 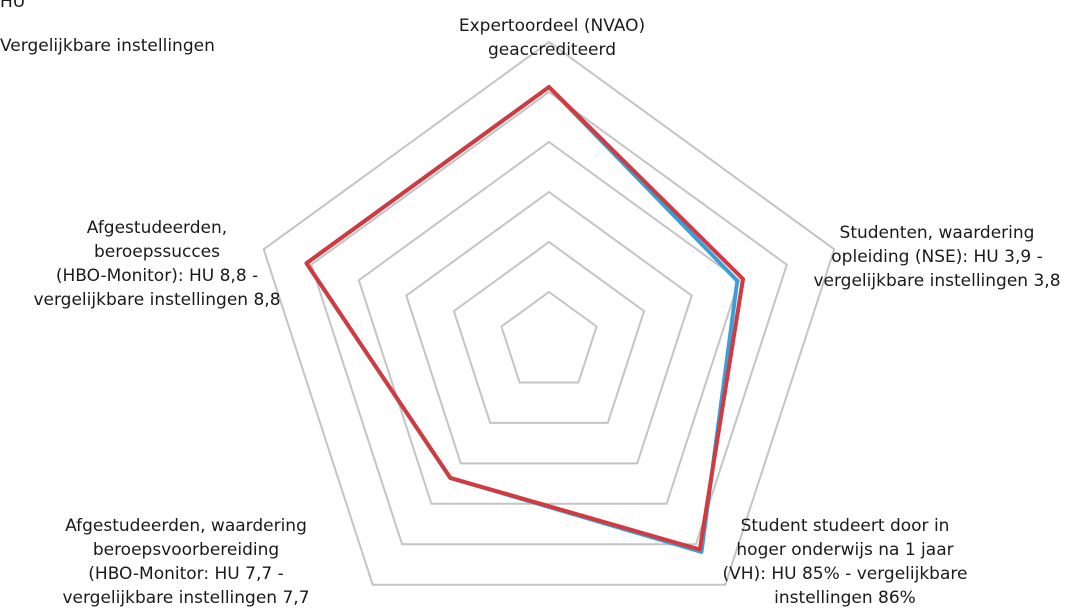 What do you see at coordinates (185, 598) in the screenshot?
I see `axis-label-3-line-3: vergelijkbare instellingen 7,7` at bounding box center [185, 598].